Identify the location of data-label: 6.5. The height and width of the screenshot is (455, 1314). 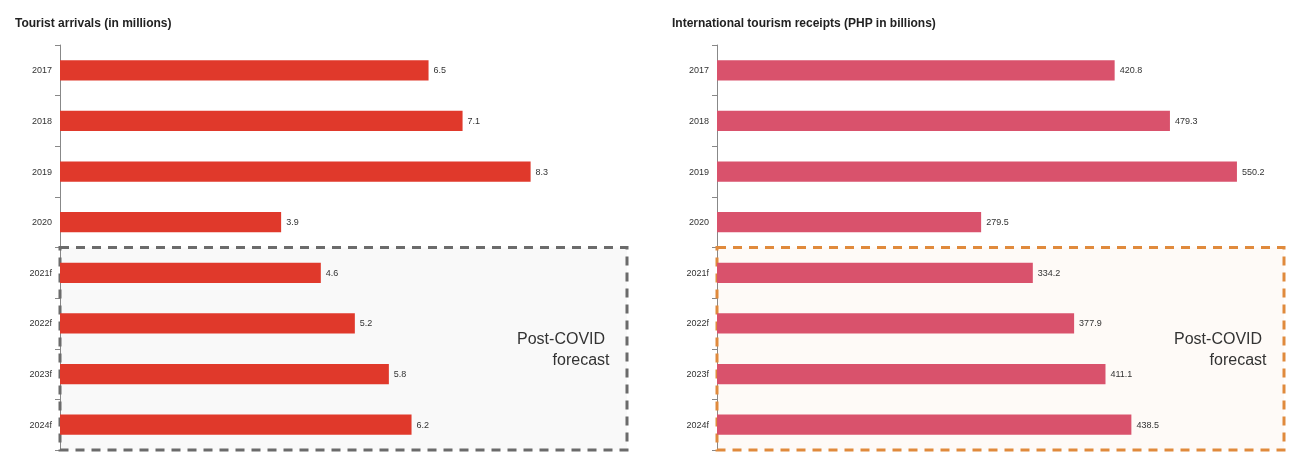
(440, 70).